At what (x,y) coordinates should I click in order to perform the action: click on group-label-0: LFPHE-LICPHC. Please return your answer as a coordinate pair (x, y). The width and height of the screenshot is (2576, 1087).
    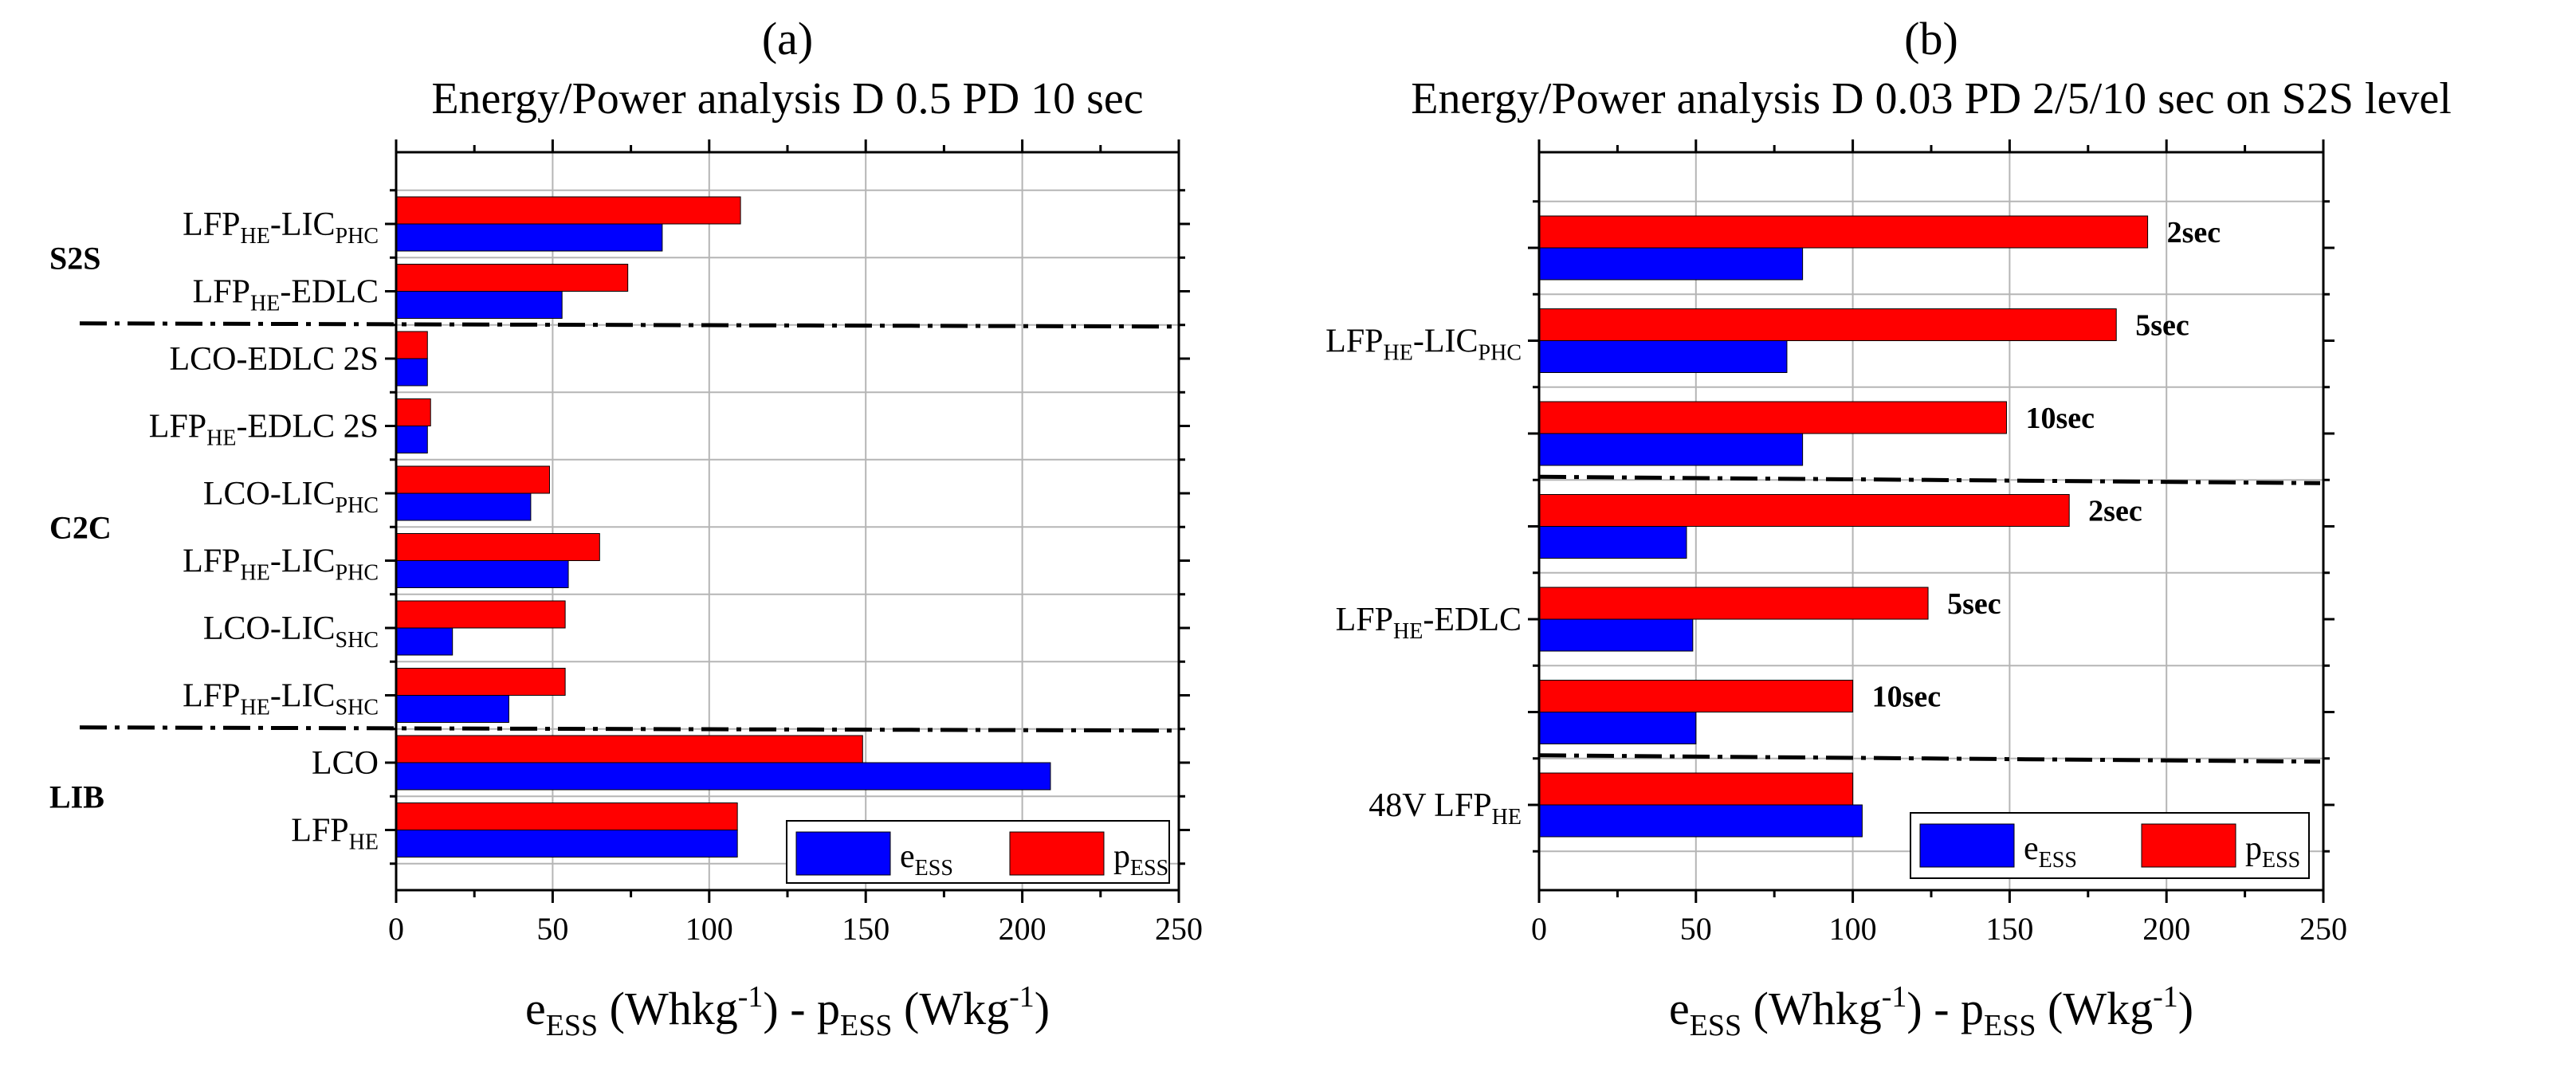
    Looking at the image, I should click on (1423, 345).